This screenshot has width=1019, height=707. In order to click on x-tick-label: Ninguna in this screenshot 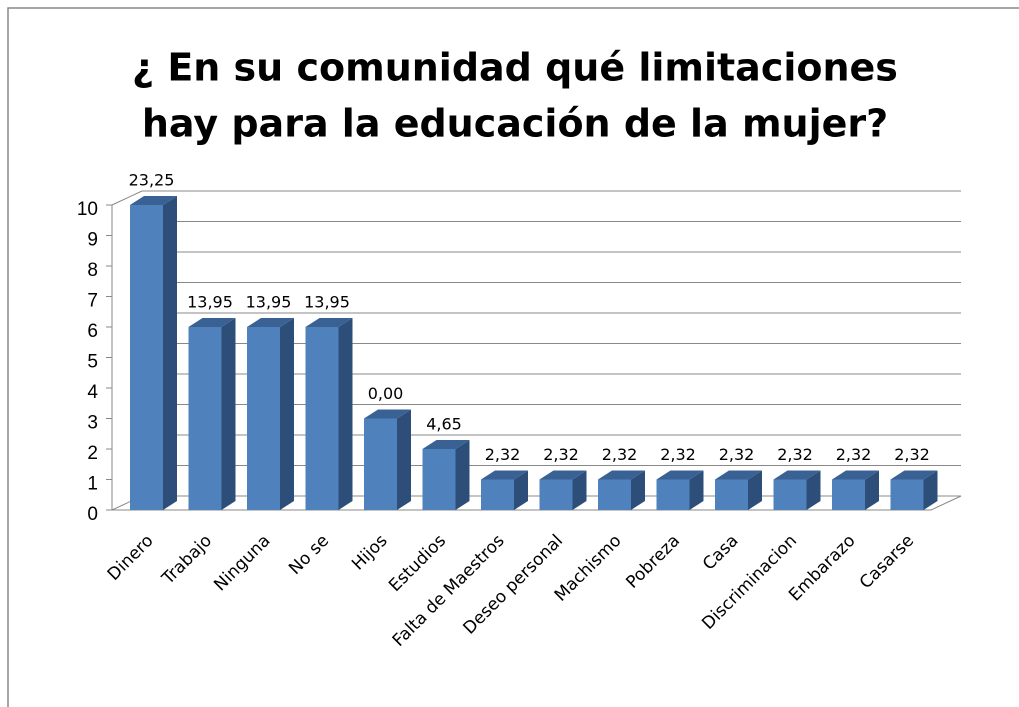, I will do `click(242, 563)`.